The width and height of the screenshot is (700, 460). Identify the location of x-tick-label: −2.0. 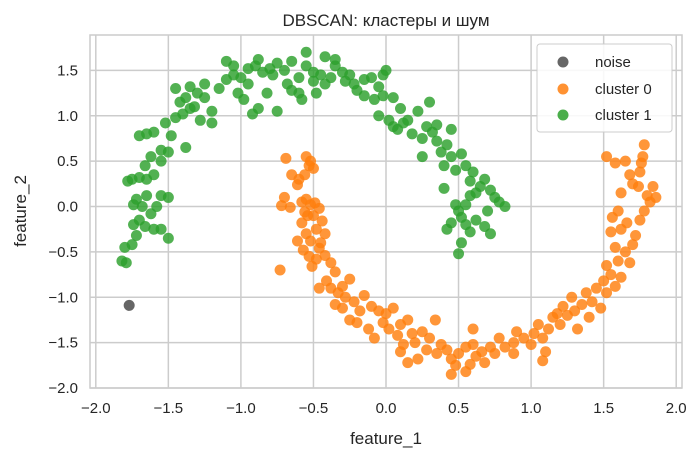
(96, 408).